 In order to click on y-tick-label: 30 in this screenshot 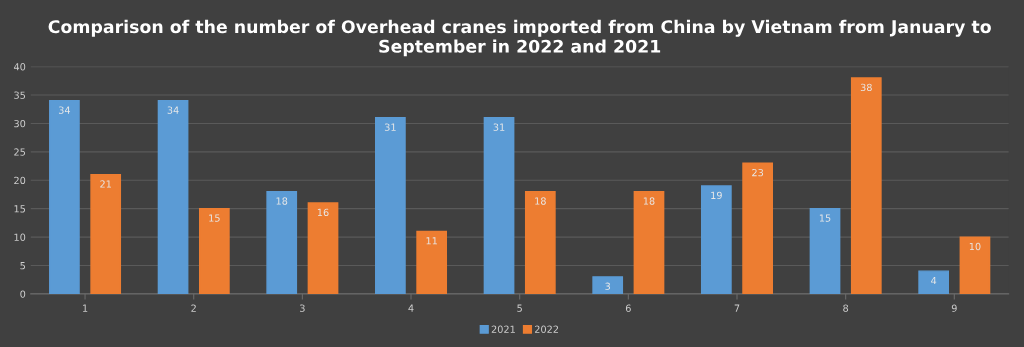, I will do `click(20, 123)`.